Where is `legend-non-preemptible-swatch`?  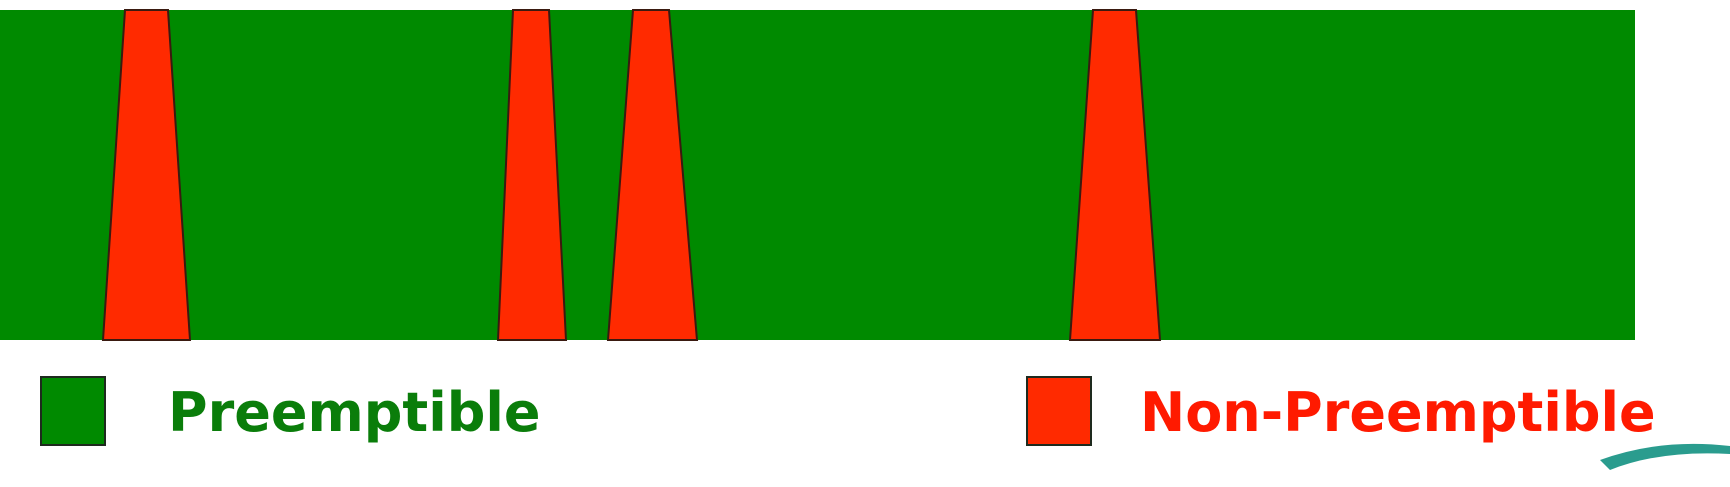
legend-non-preemptible-swatch is located at coordinates (1059, 411).